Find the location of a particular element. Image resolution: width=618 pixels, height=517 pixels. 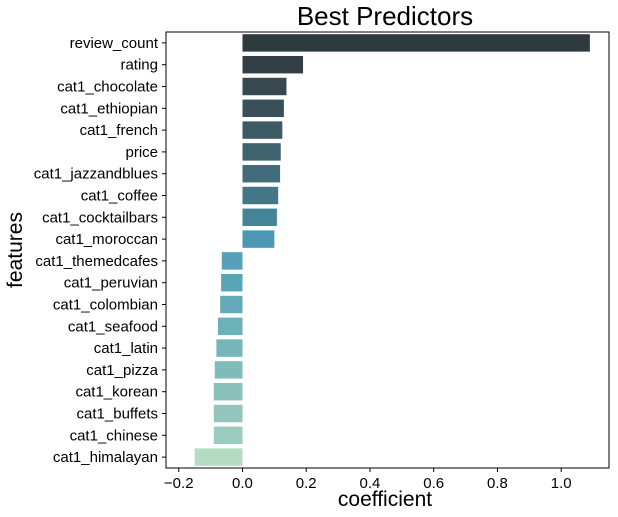

bar-review-count is located at coordinates (416, 43).